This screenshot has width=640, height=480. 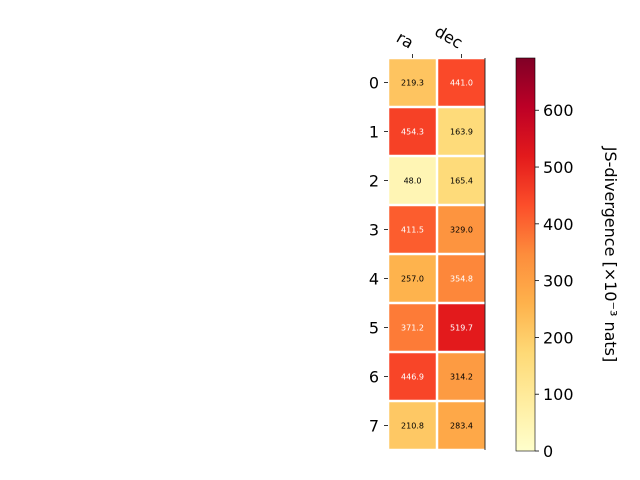 What do you see at coordinates (374, 181) in the screenshot?
I see `y-tick-label: 2` at bounding box center [374, 181].